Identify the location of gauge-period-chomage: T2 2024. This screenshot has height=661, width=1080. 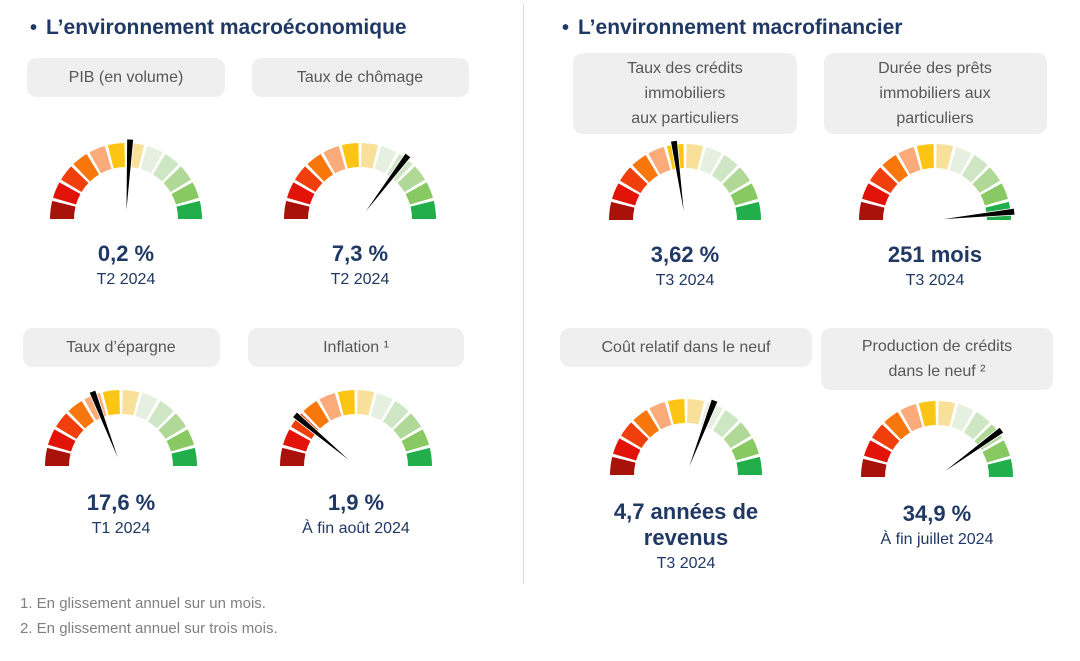
(360, 279).